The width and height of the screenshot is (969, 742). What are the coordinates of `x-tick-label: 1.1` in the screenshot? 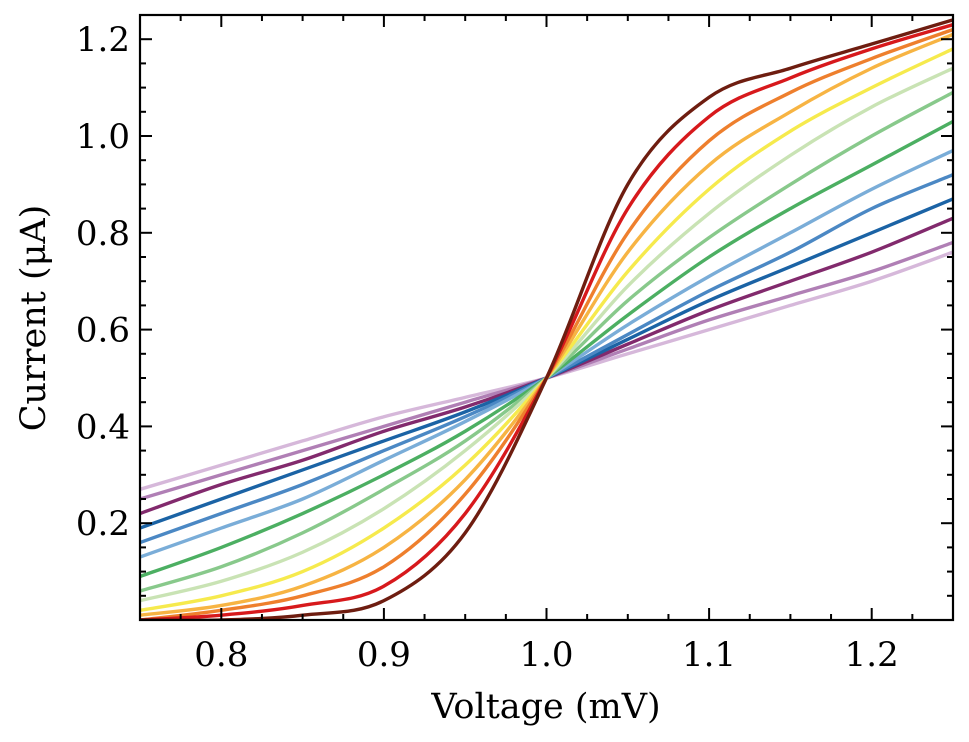 It's located at (709, 655).